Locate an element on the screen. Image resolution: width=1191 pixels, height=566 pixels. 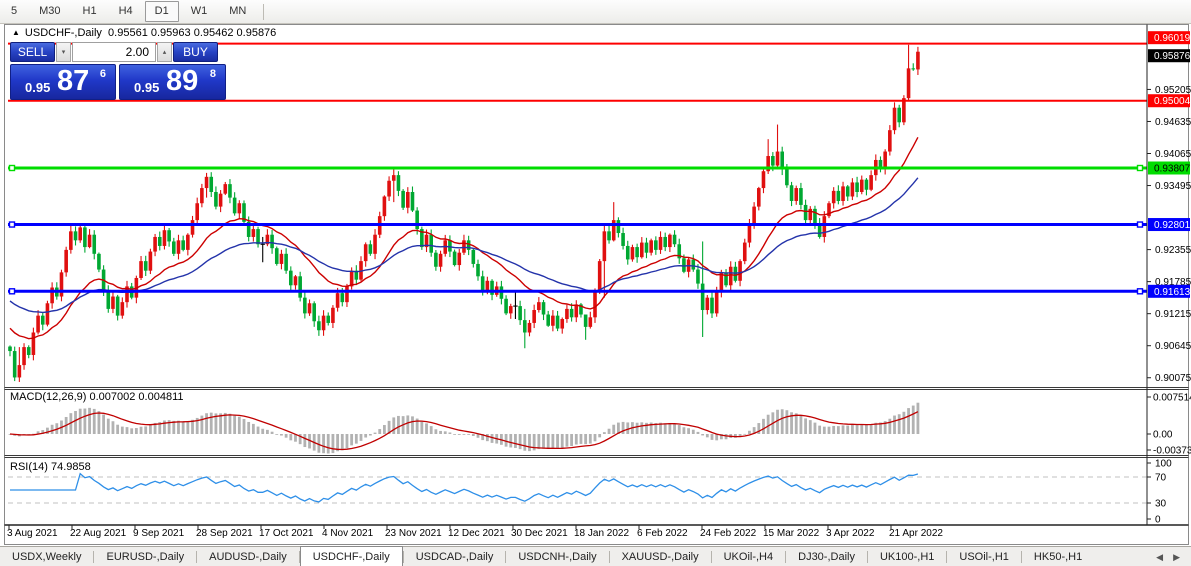
chart-tab-usdcad-daily: USDCAD-,Daily is located at coordinates (454, 557).